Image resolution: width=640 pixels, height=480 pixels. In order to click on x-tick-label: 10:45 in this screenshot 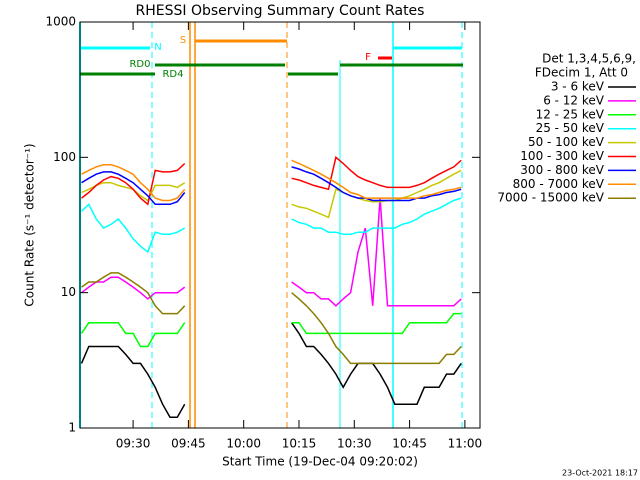, I will do `click(409, 444)`.